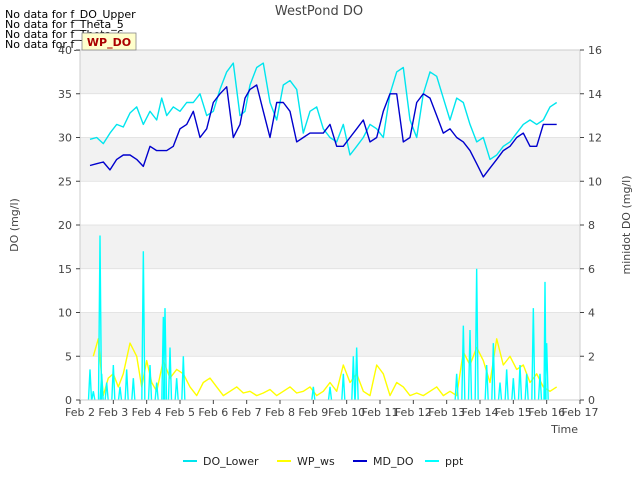 Image resolution: width=640 pixels, height=480 pixels. I want to click on x-tick-label-2: Feb 4, so click(147, 412).